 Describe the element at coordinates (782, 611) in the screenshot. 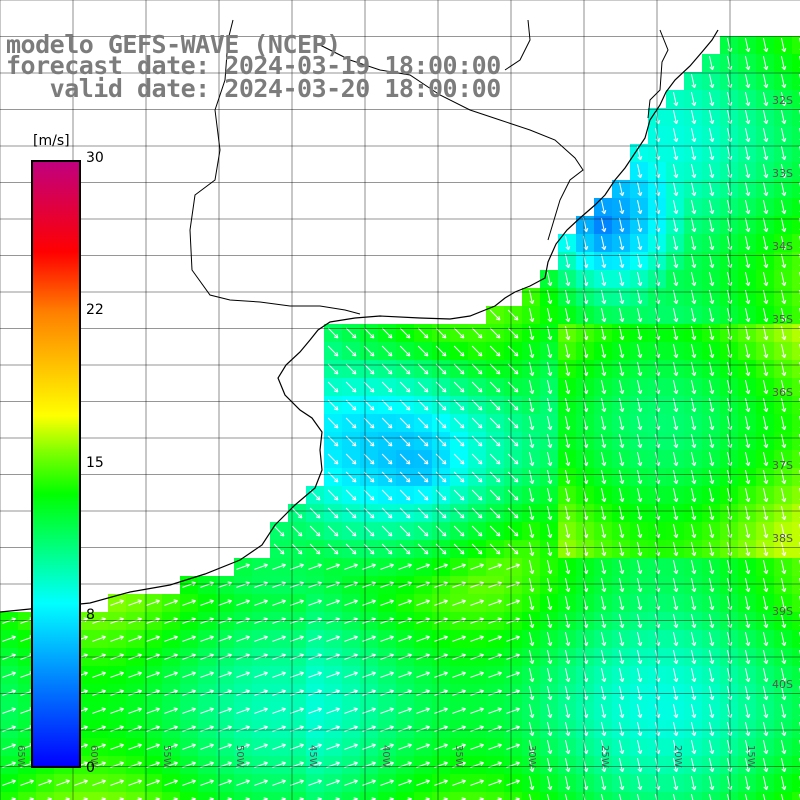

I see `latitude-label: 39S` at that location.